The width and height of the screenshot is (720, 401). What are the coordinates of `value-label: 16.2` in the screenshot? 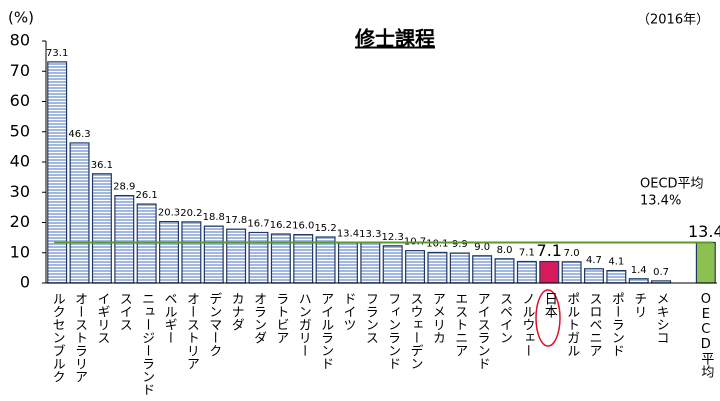 It's located at (281, 225).